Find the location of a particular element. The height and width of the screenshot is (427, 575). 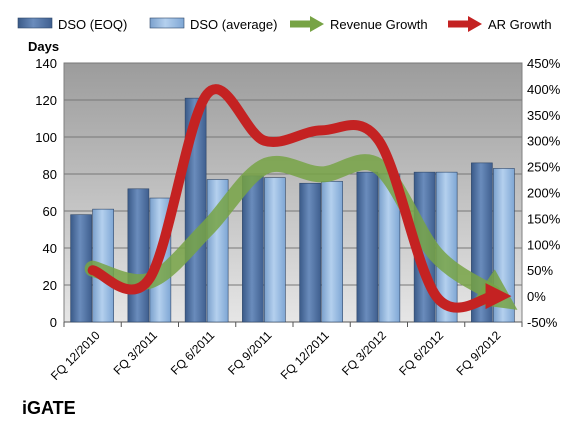

y-tick-label: 140 is located at coordinates (46, 63).